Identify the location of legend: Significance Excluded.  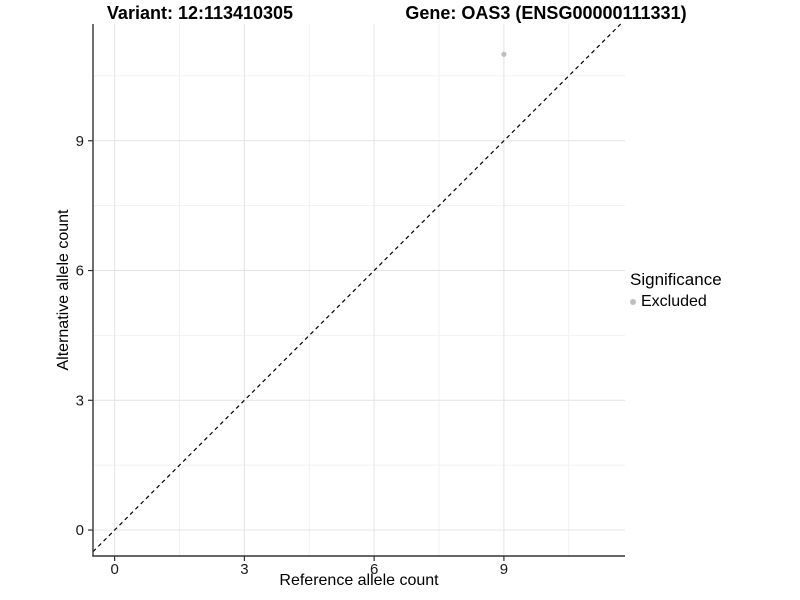
(676, 290).